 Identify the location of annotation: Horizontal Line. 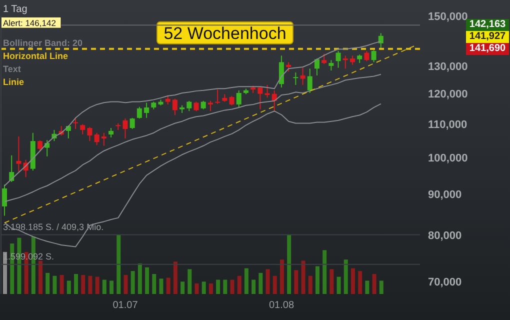
(35, 56).